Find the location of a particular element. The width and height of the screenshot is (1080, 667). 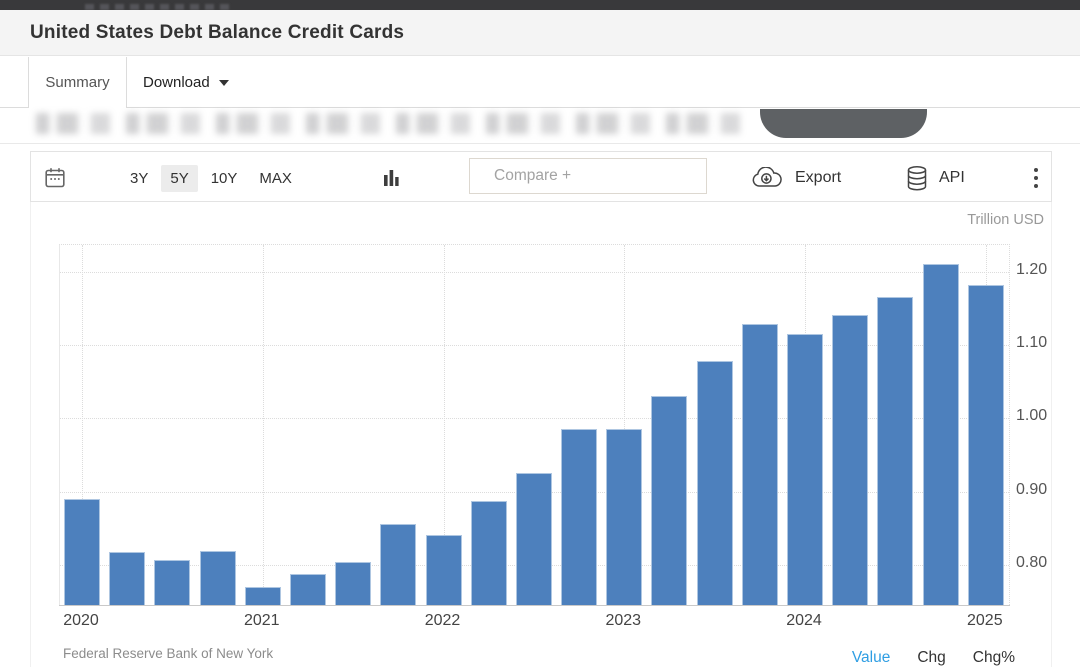

y-tick-label: 0.90 is located at coordinates (1032, 489).